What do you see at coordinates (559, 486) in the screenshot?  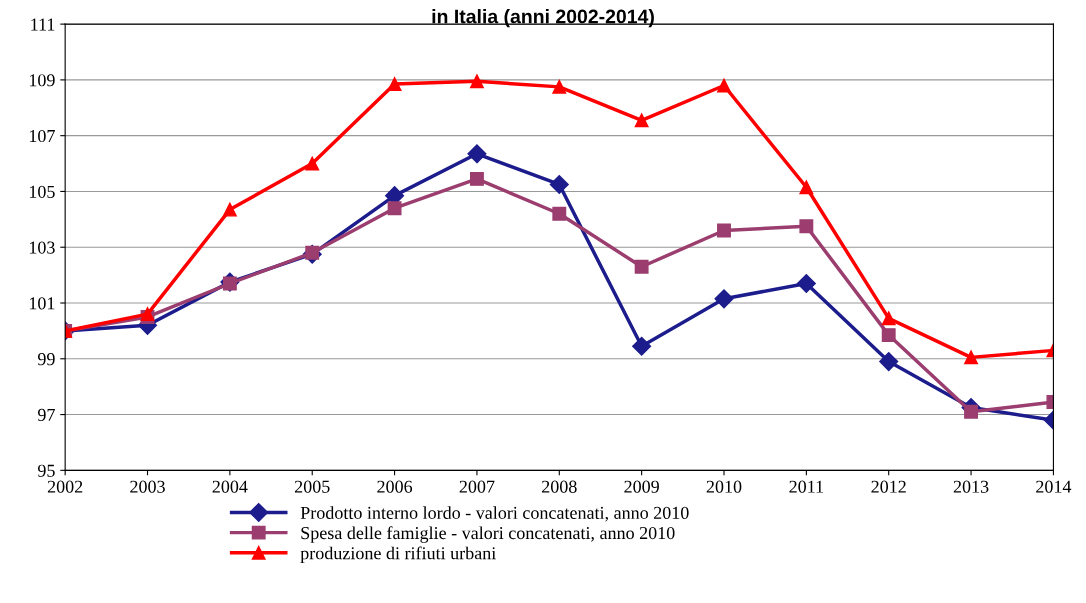 I see `x-tick-label: 2008` at bounding box center [559, 486].